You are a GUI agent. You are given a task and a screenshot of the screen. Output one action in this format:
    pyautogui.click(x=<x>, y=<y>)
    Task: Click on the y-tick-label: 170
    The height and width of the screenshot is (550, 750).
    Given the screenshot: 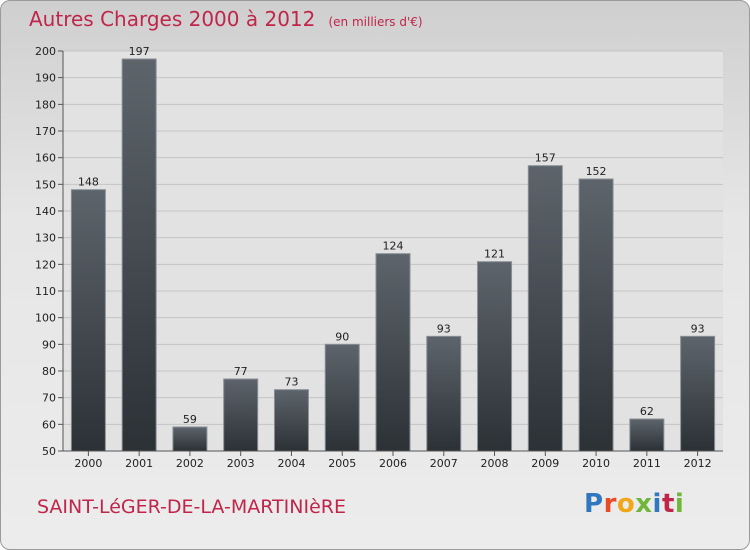 What is the action you would take?
    pyautogui.click(x=45, y=131)
    